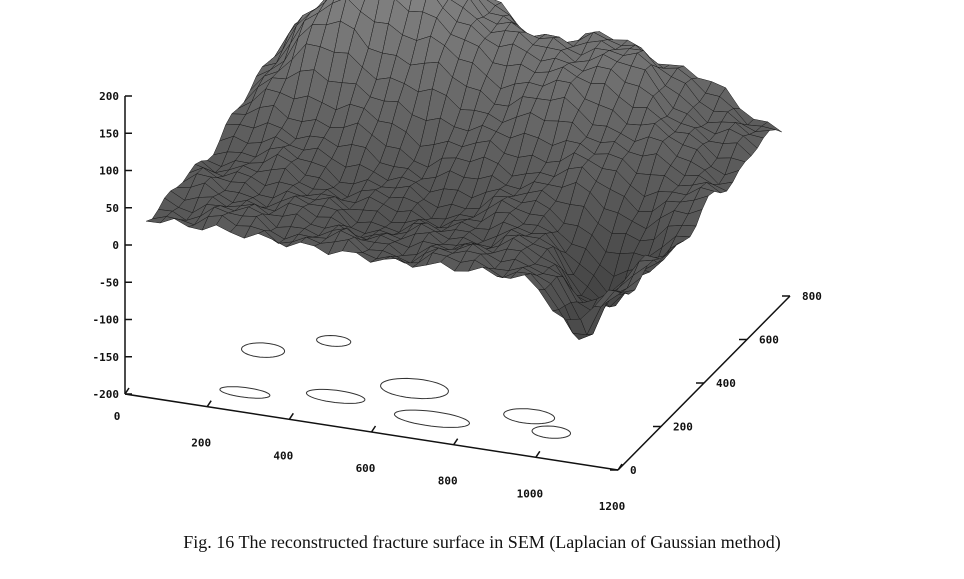  I want to click on x-tick-label: 800, so click(448, 481).